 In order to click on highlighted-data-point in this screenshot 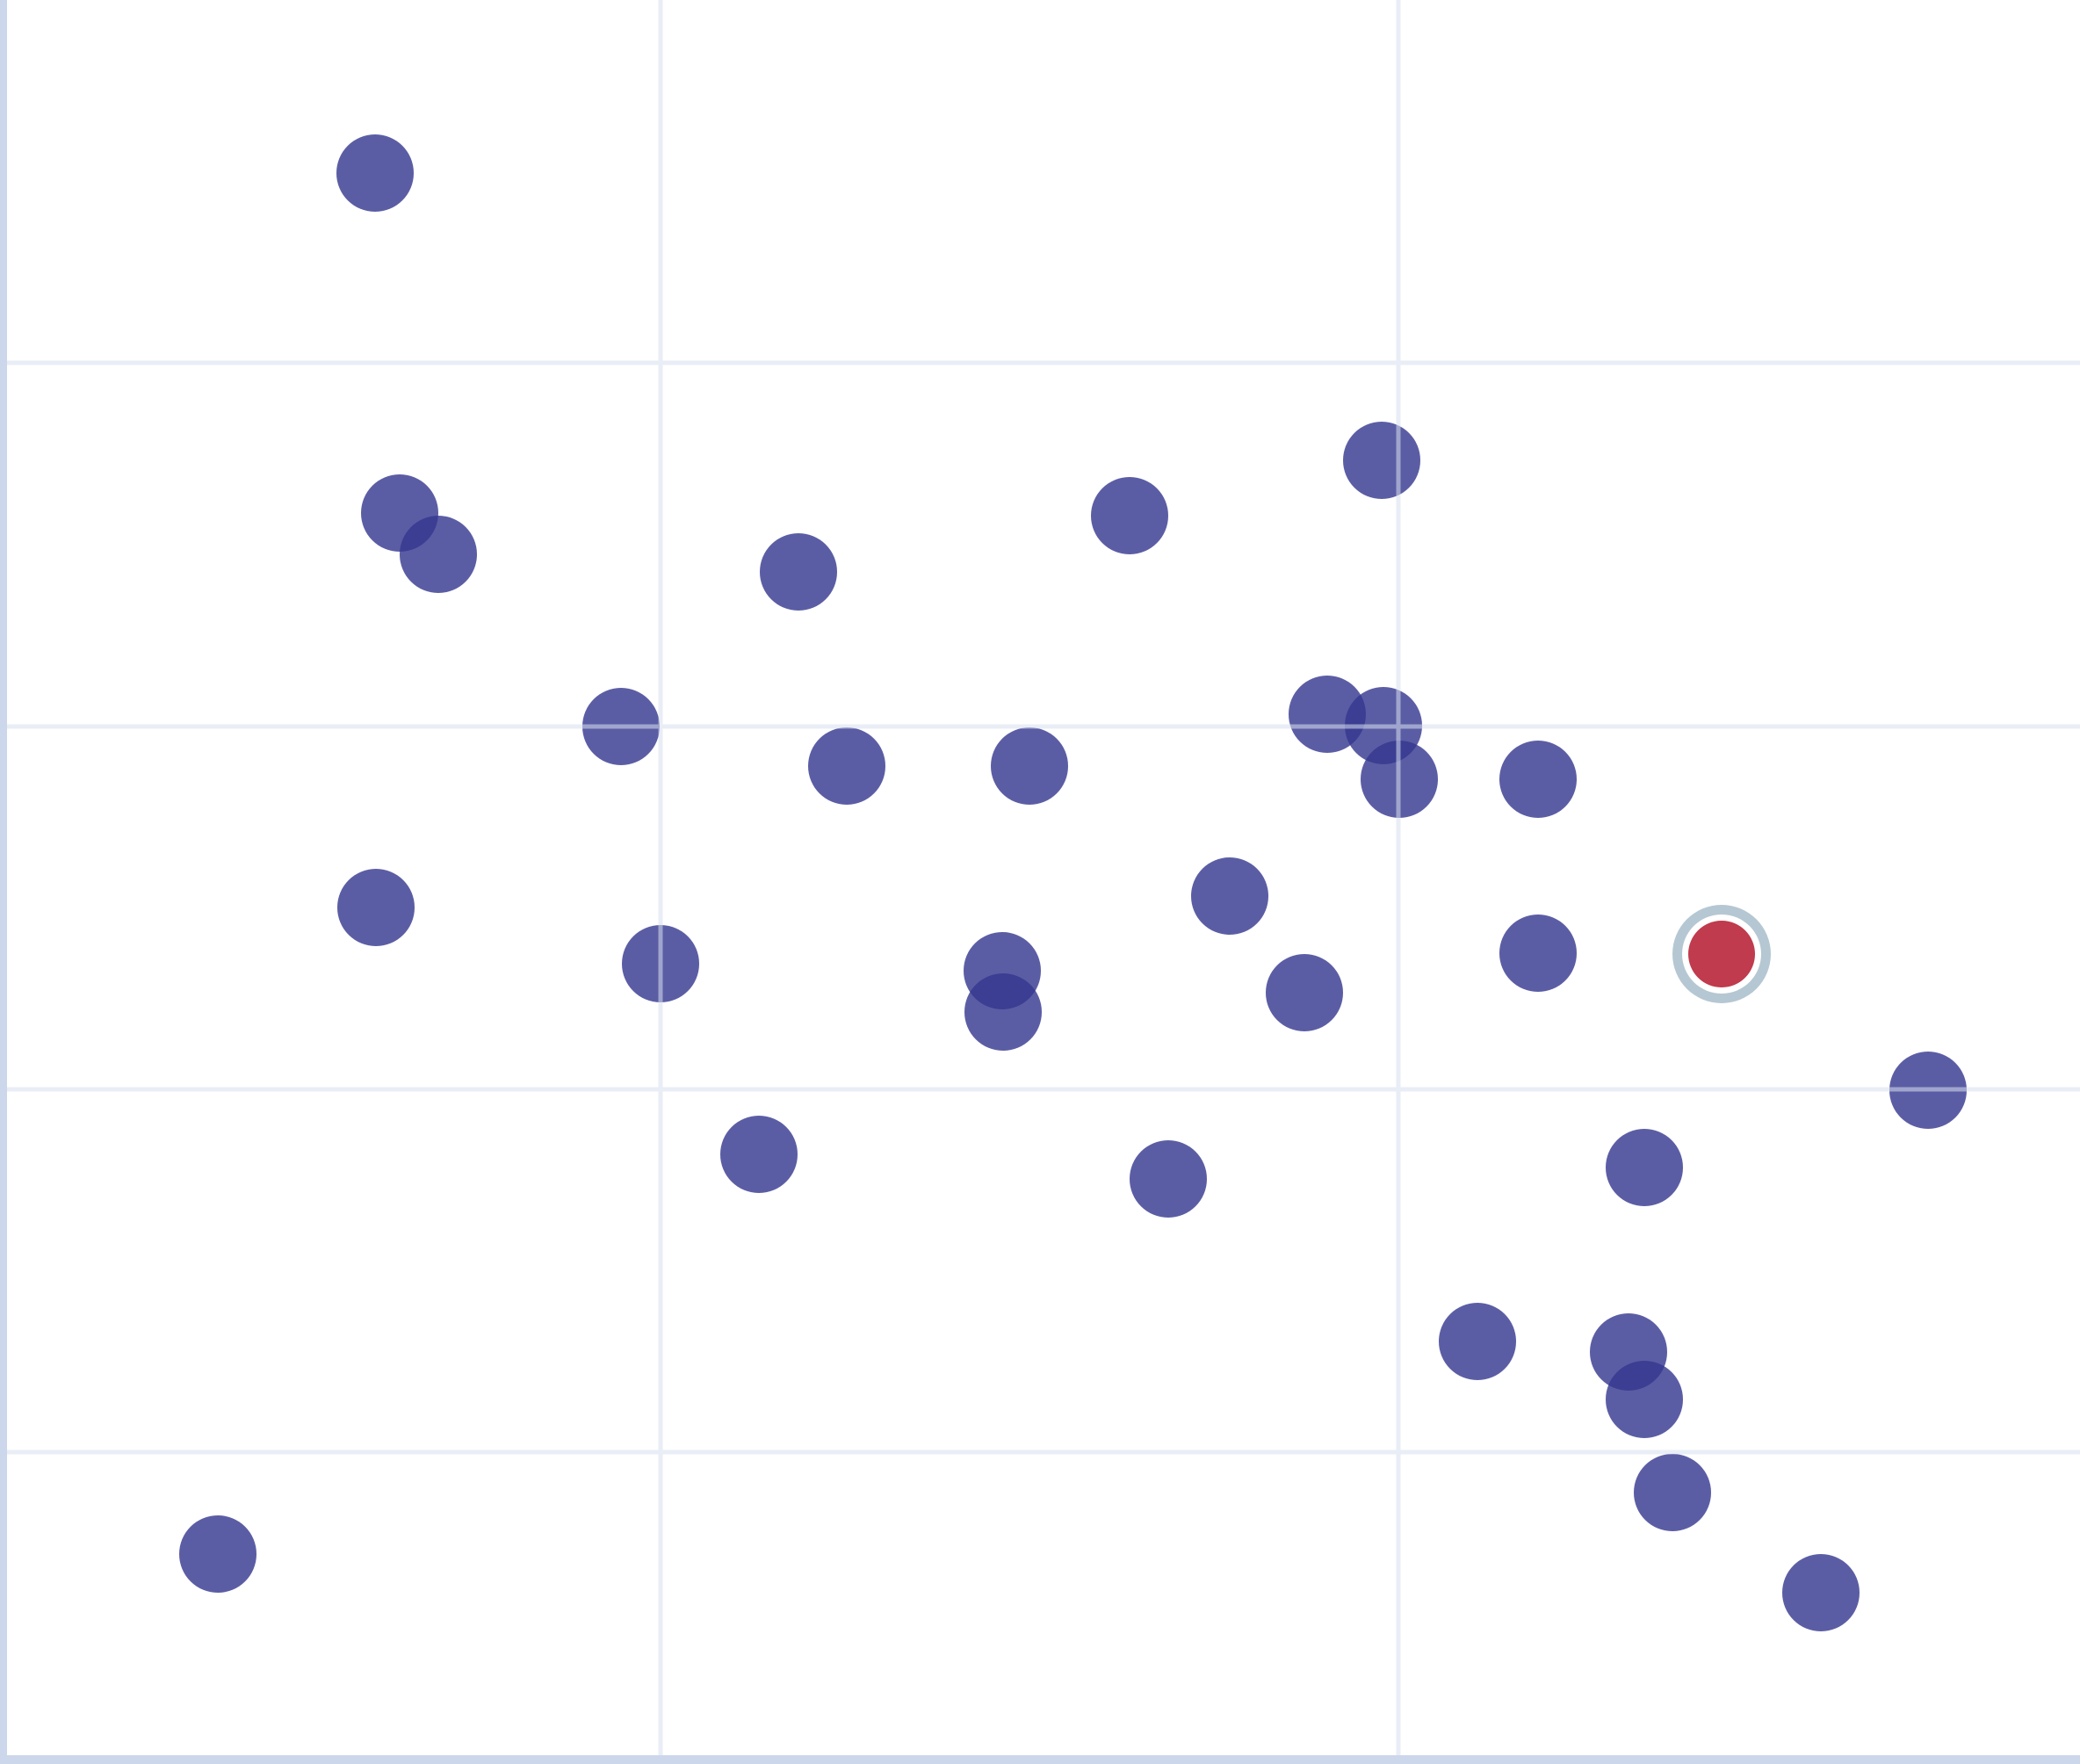, I will do `click(1721, 954)`.